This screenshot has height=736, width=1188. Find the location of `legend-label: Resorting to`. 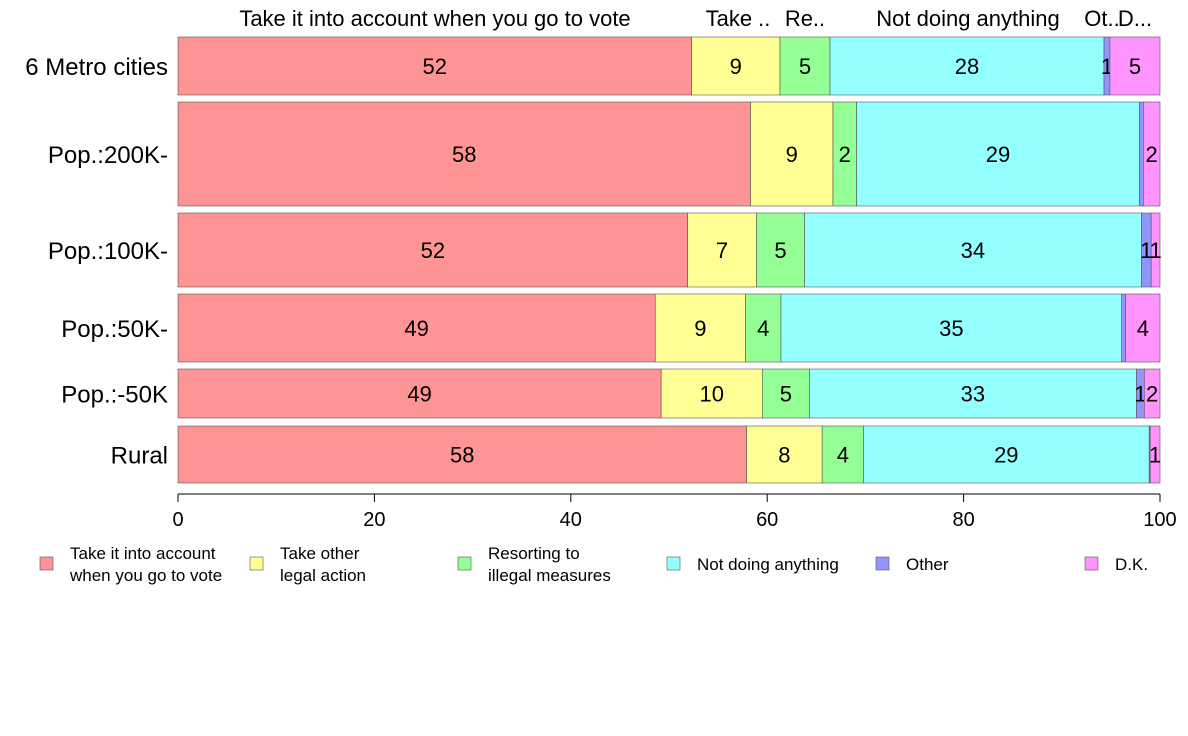

legend-label: Resorting to is located at coordinates (534, 553).